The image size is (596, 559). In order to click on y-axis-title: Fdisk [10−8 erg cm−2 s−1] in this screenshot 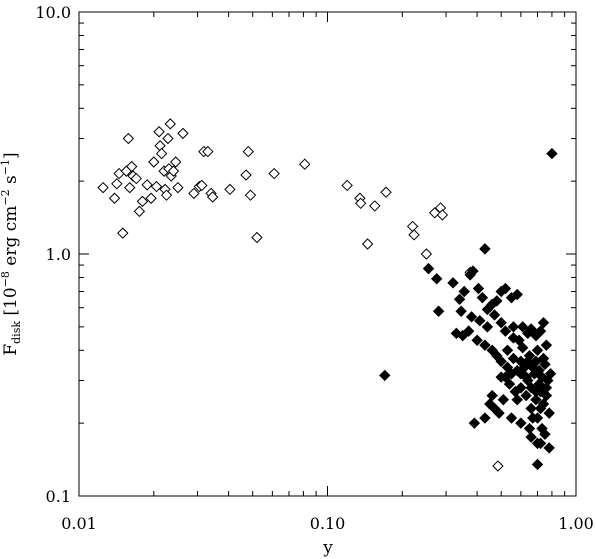, I will do `click(11, 253)`.